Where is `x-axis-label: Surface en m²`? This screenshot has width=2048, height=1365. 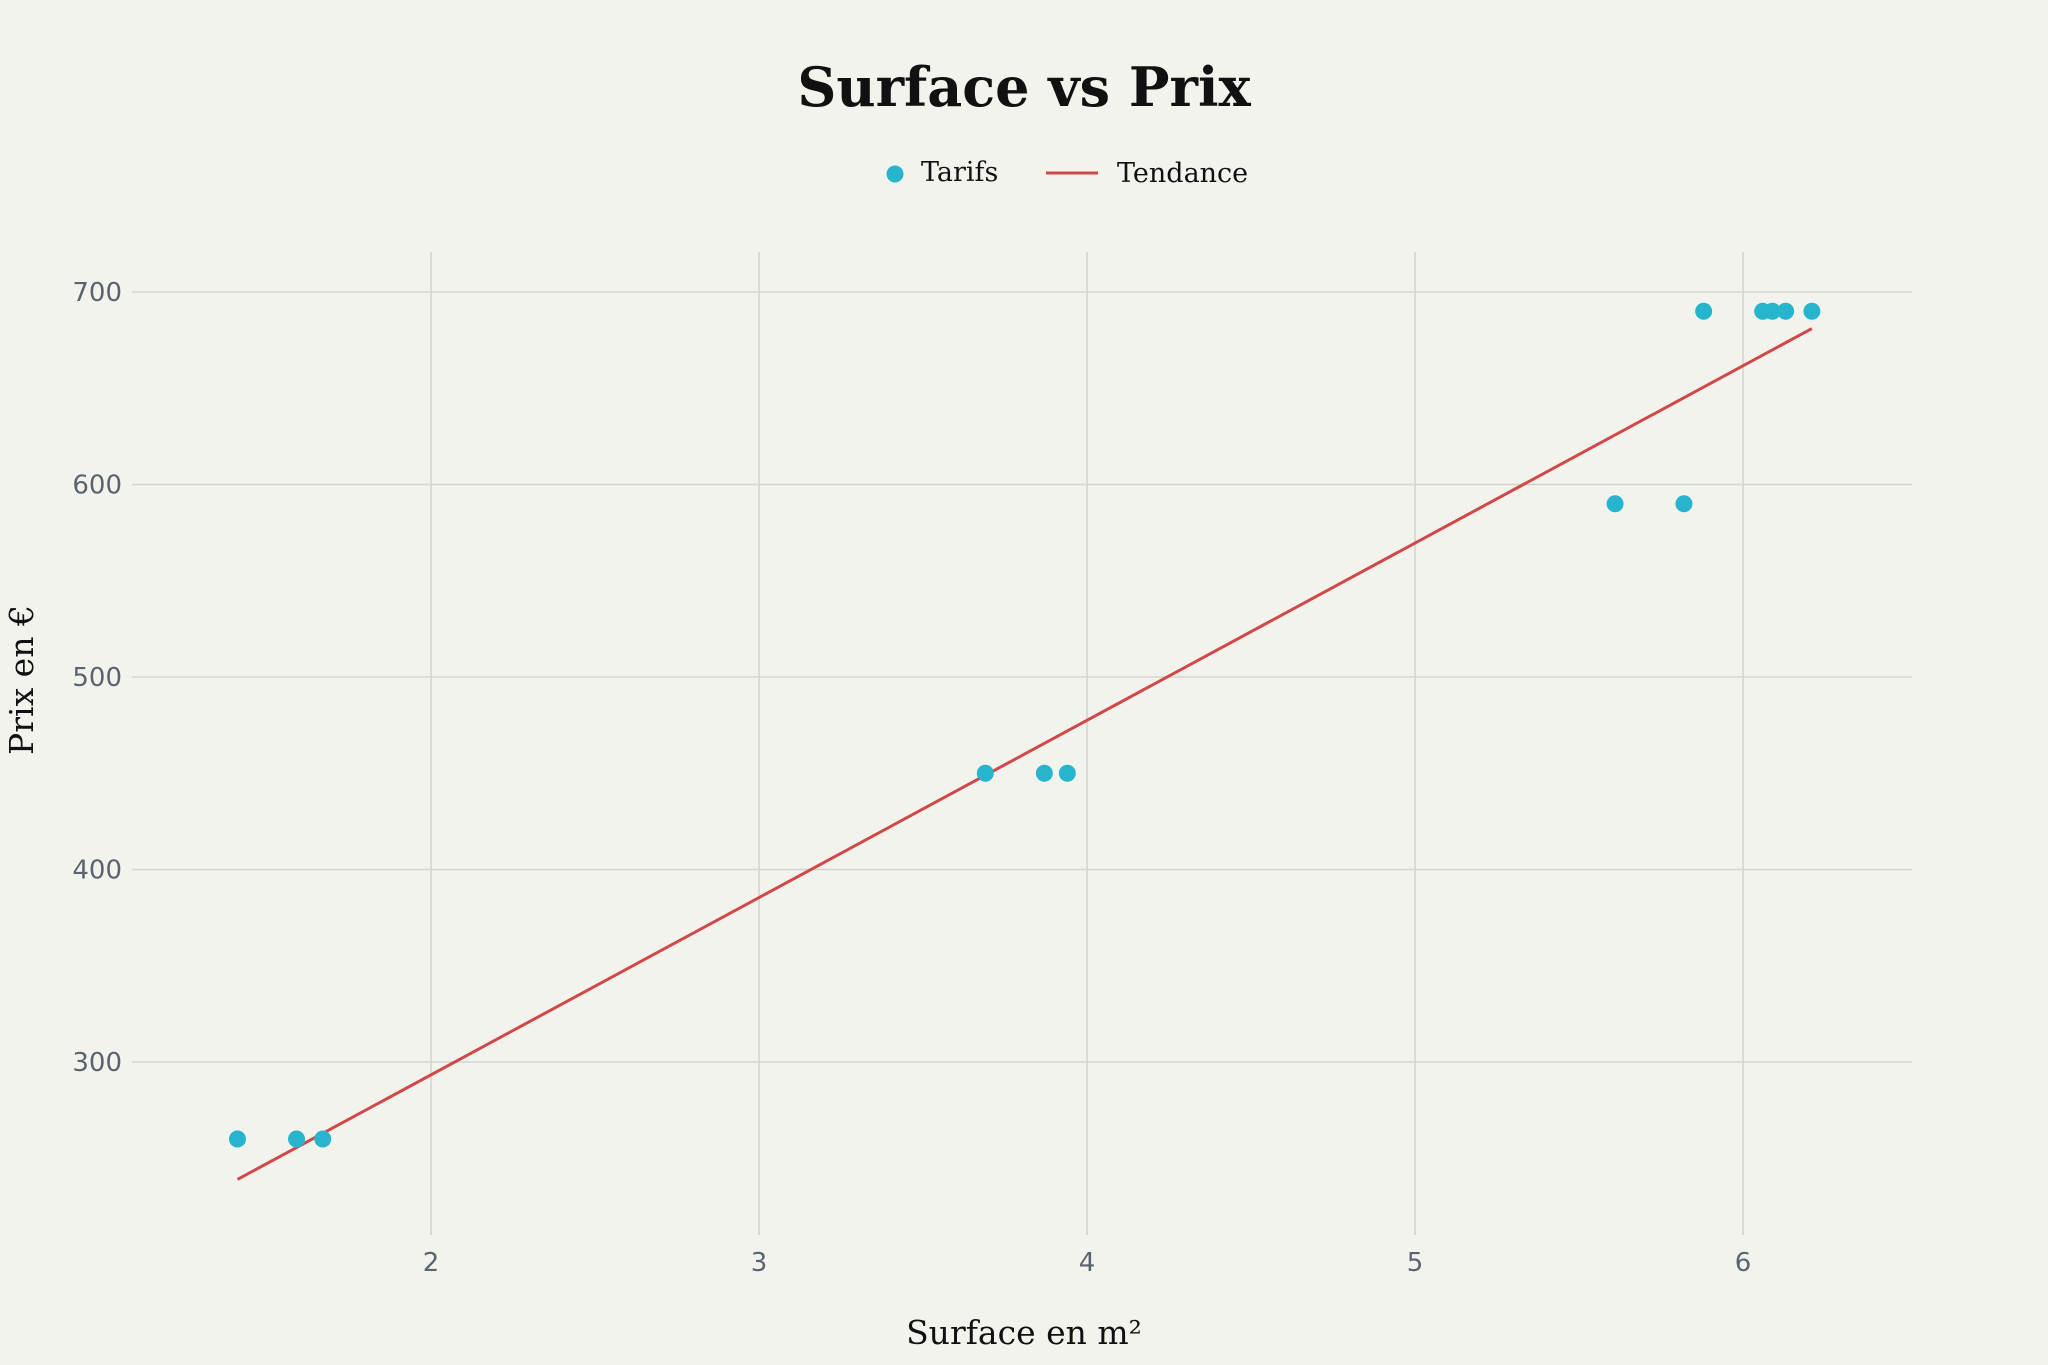 x-axis-label: Surface en m² is located at coordinates (1024, 1332).